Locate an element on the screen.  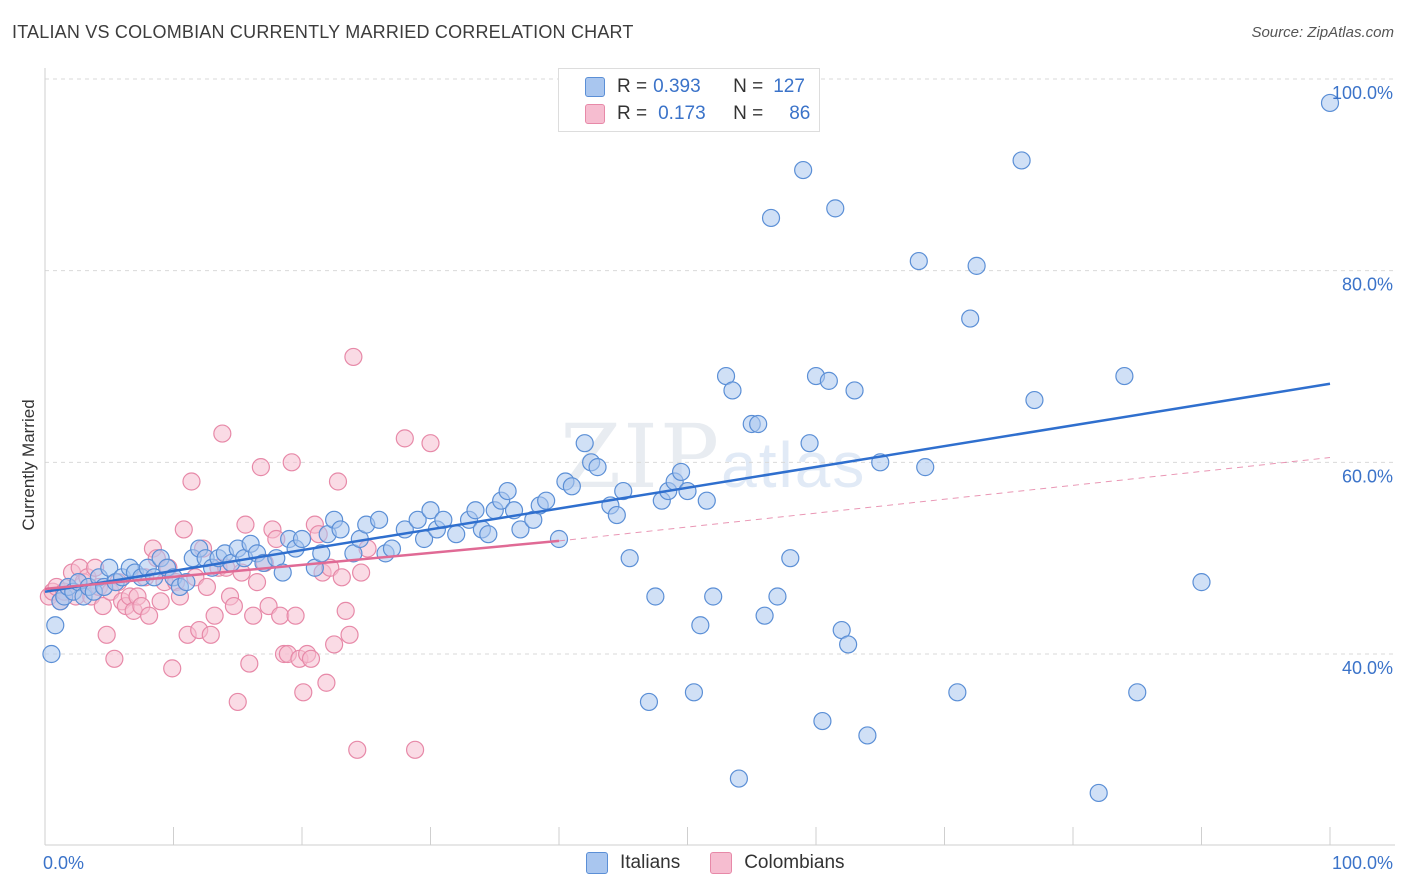
legend-row-italians: R = 0.393 N = 127 is located at coordinates (695, 87).